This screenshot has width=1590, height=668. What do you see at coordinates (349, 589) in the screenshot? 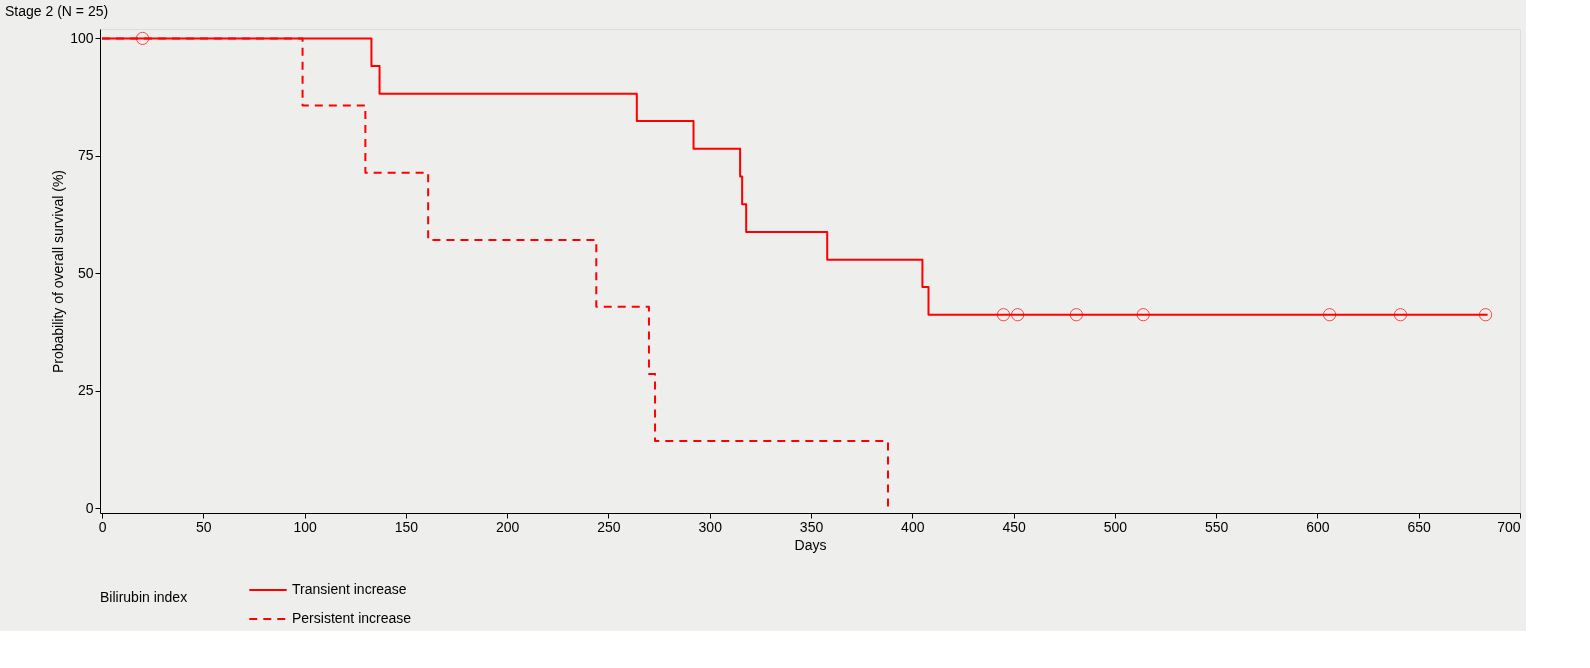
I see `legend-label: Transient increase` at bounding box center [349, 589].